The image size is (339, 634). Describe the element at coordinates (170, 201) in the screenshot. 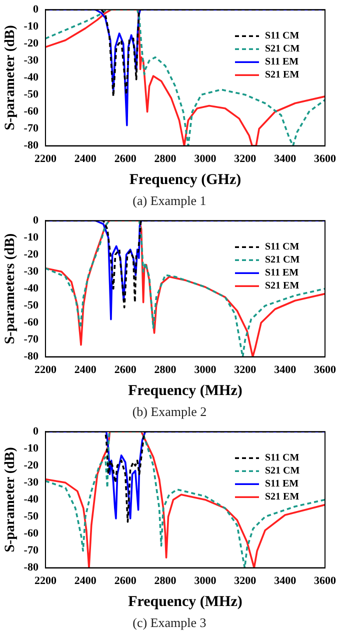

I see `text: (a) Example 1` at that location.